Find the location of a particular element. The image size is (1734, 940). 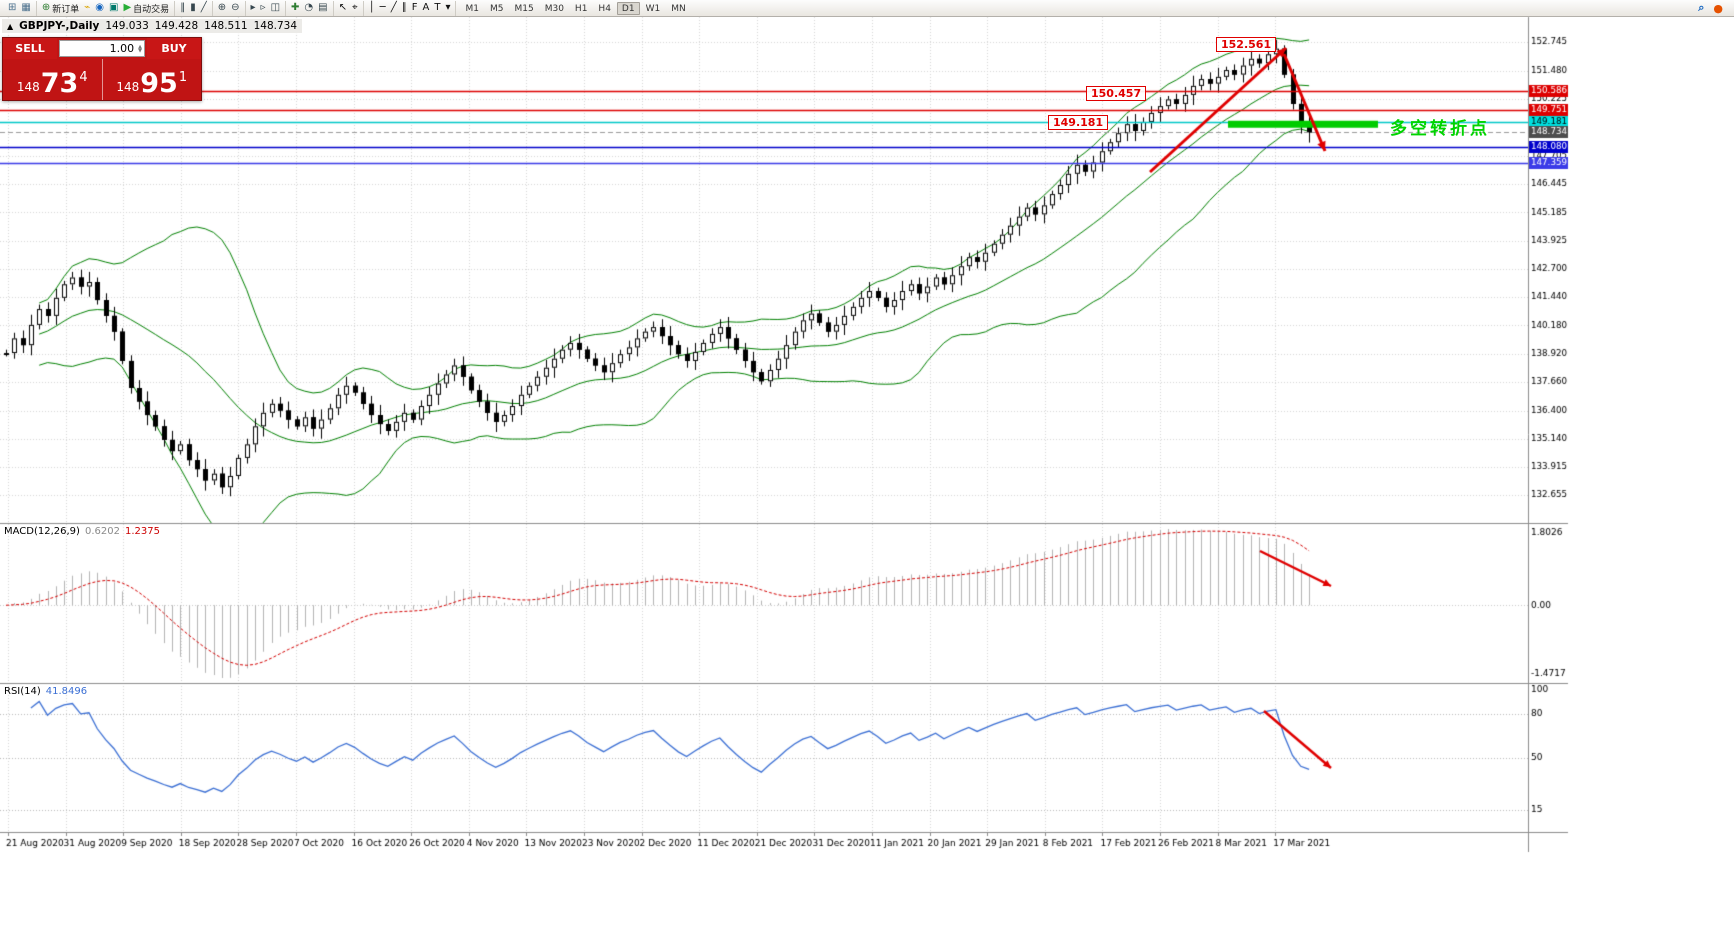

auto-trading-button: ▶ 自动交易 is located at coordinates (146, 8).